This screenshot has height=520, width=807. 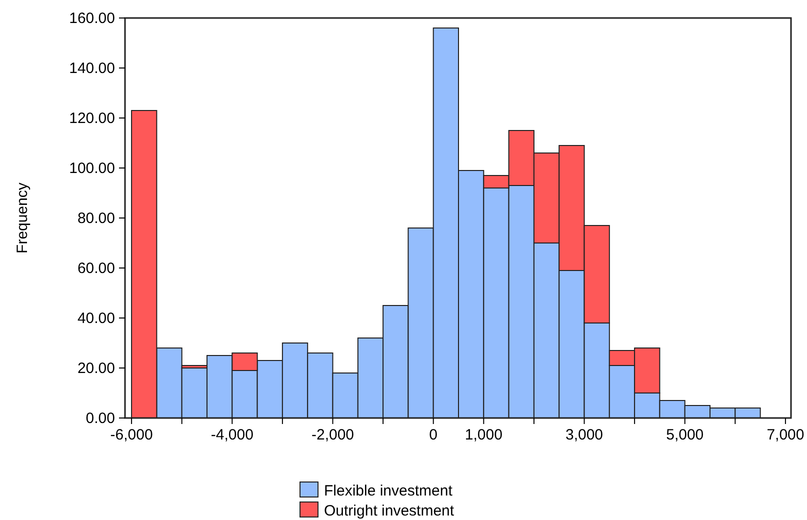 I want to click on x-tick-label: 0, so click(x=433, y=435).